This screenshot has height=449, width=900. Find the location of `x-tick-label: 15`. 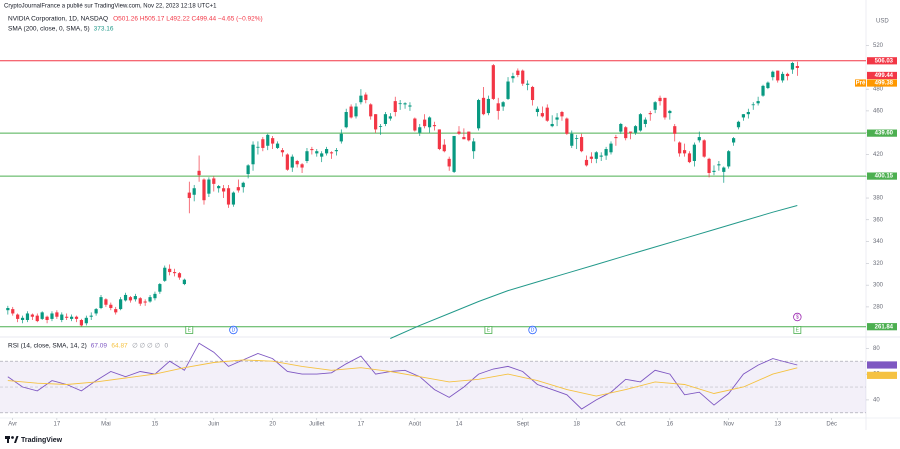

x-tick-label: 15 is located at coordinates (155, 425).